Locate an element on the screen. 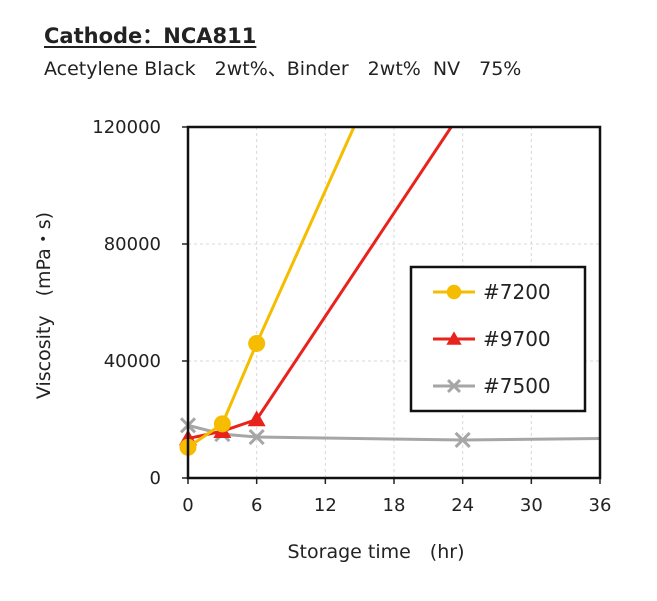 Image resolution: width=657 pixels, height=601 pixels. legend-item: #7200 is located at coordinates (492, 292).